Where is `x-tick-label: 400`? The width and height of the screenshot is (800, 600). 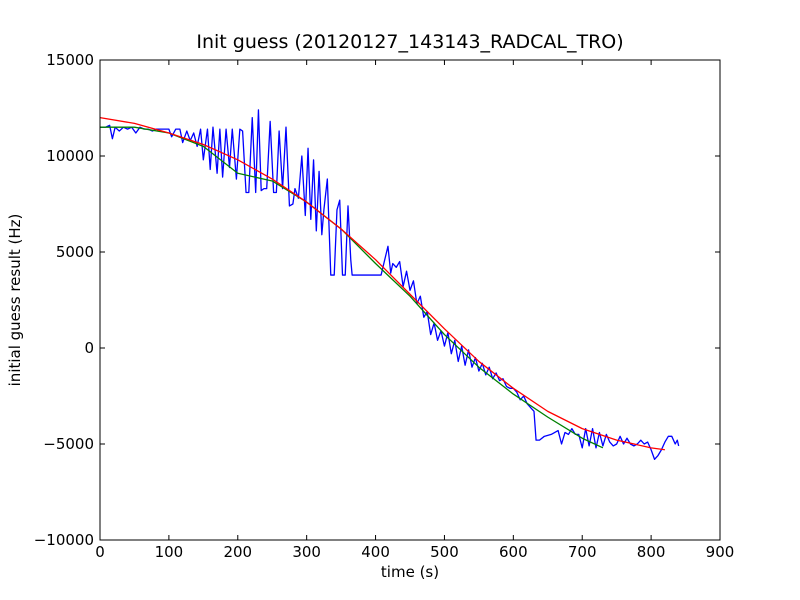
x-tick-label: 400 is located at coordinates (375, 552).